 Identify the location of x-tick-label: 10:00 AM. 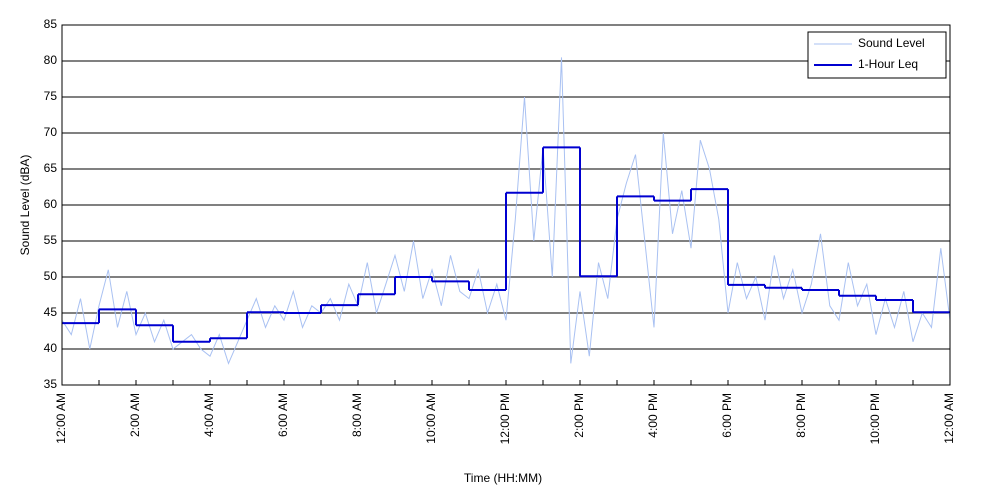
(431, 418).